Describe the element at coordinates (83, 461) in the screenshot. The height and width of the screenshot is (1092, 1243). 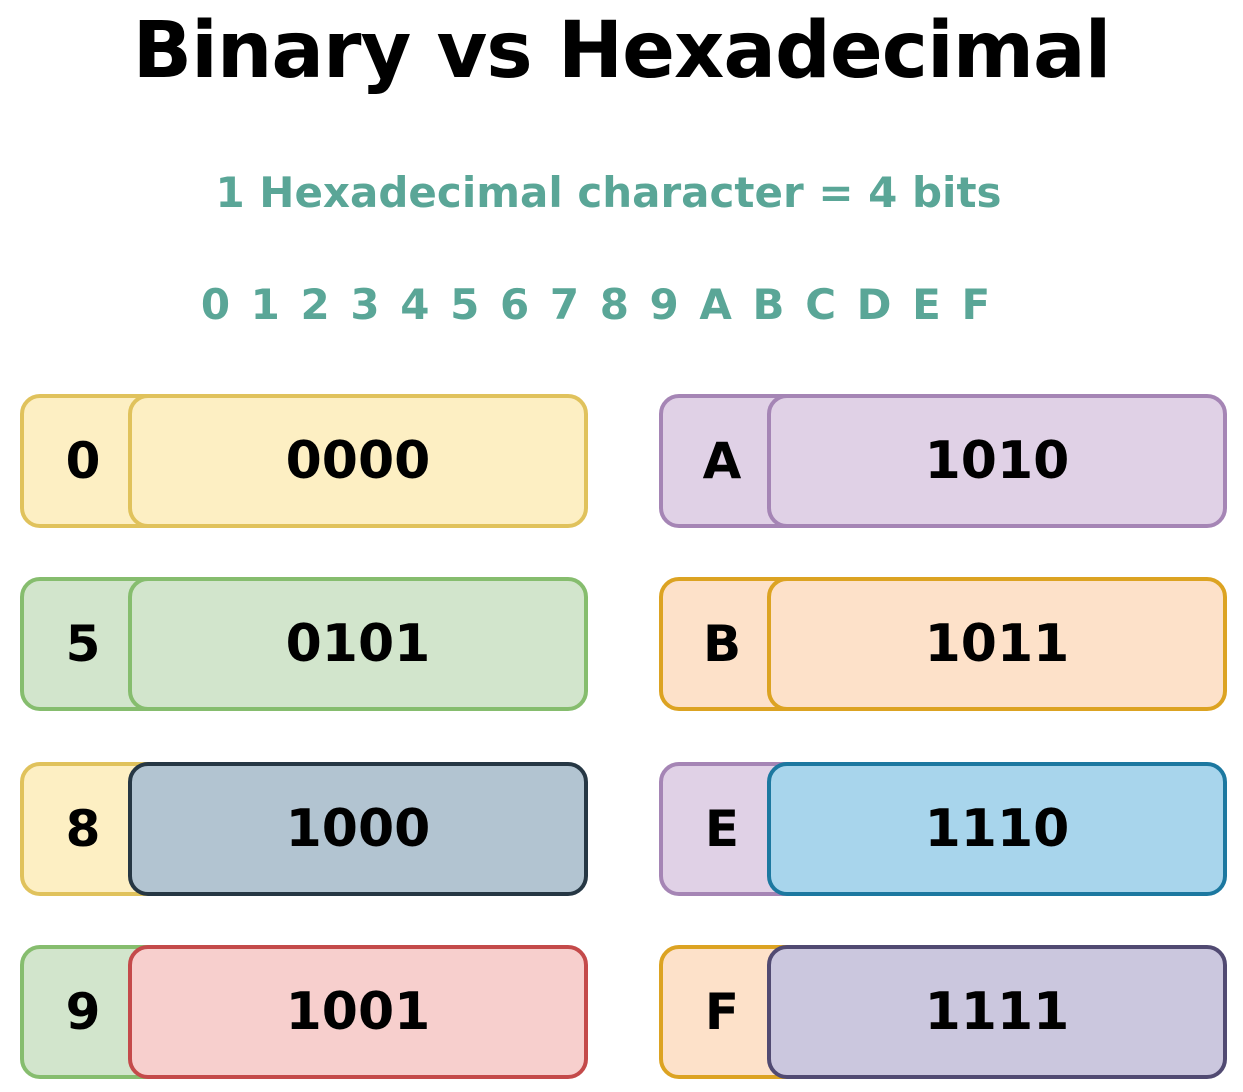
I see `hex-value: 0` at that location.